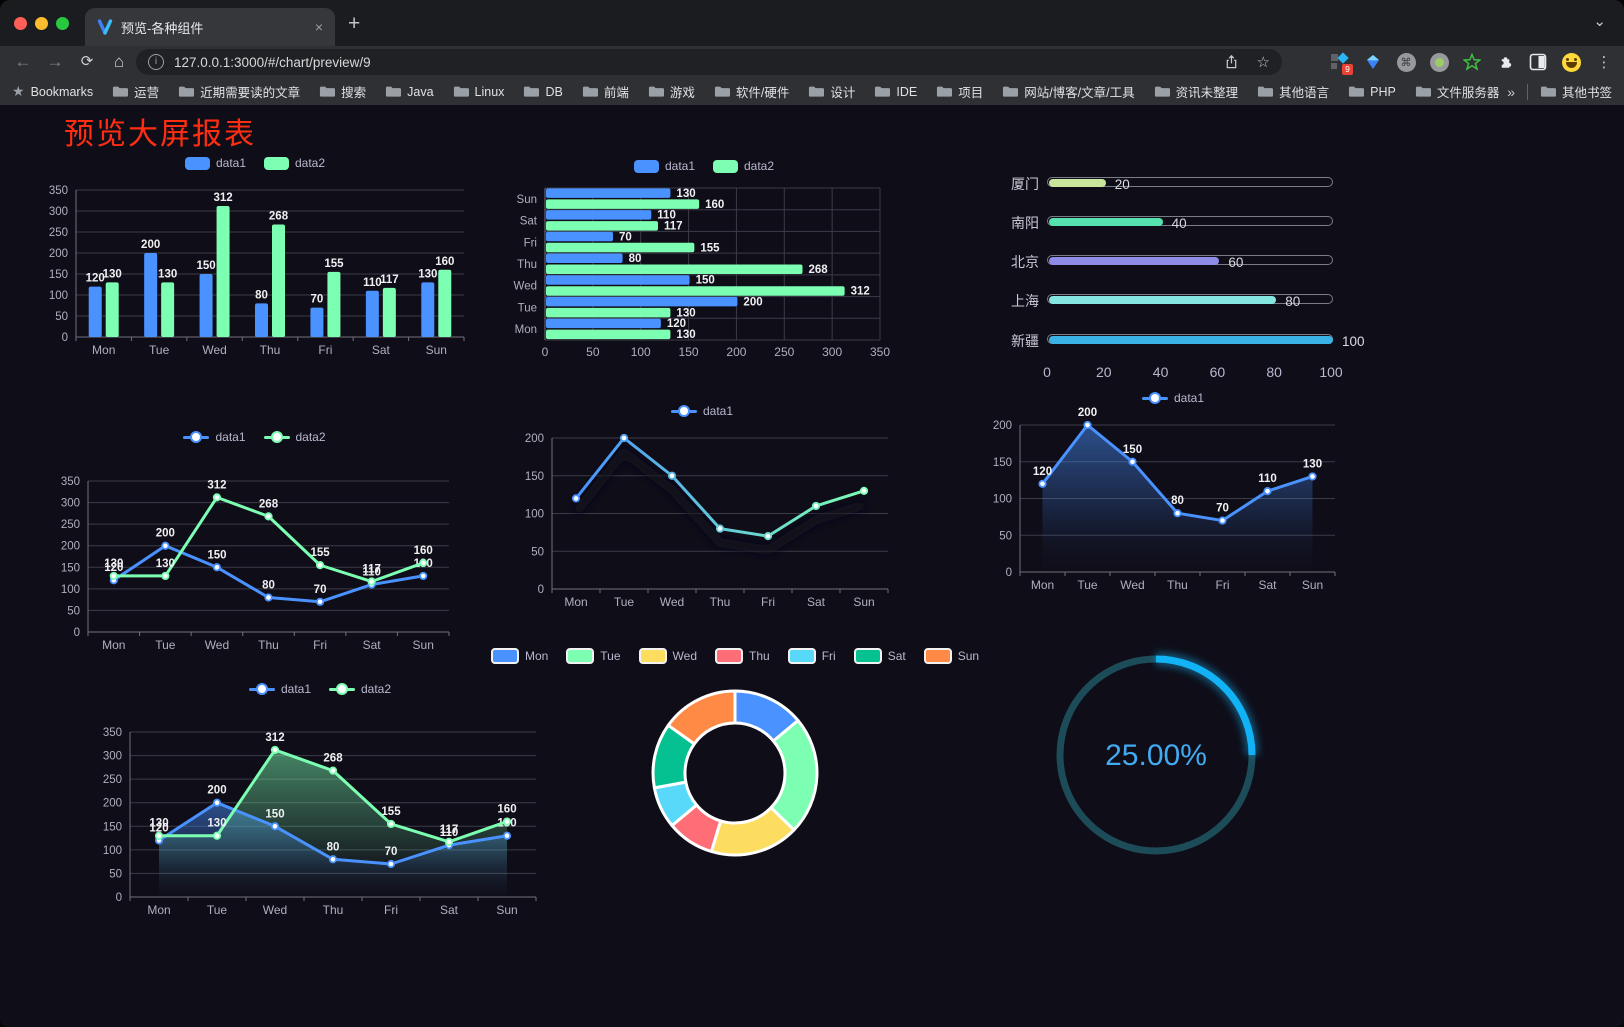  I want to click on bookmark-folder: IDE, so click(895, 92).